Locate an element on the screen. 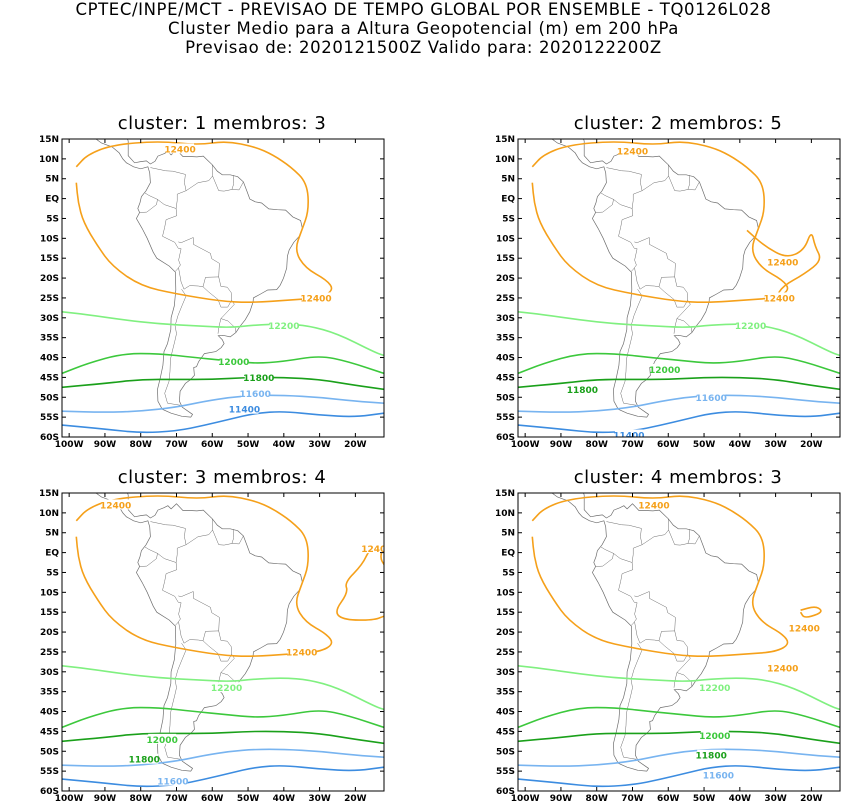  lat-tick-label: 45S is located at coordinates (49, 732).